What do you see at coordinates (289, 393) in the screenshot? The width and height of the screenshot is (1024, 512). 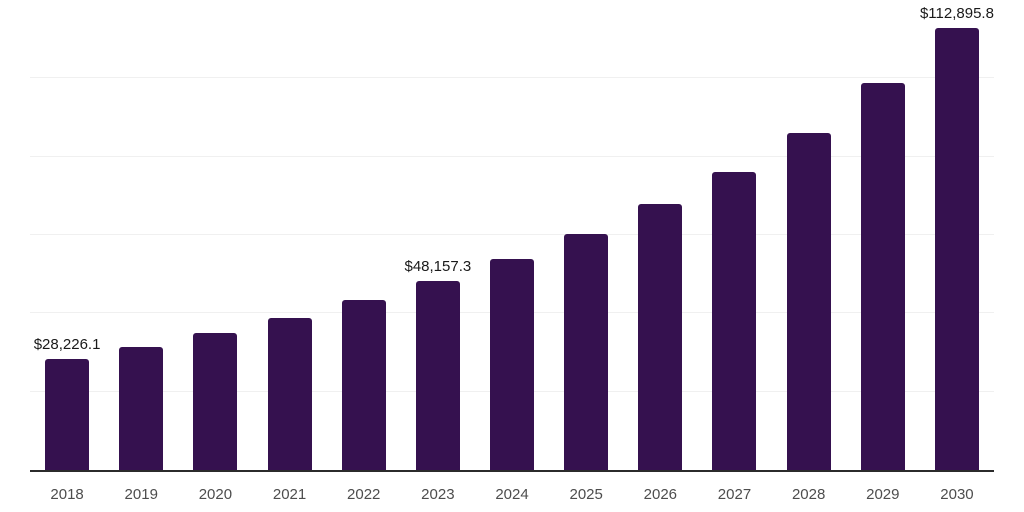 I see `bar-2021` at bounding box center [289, 393].